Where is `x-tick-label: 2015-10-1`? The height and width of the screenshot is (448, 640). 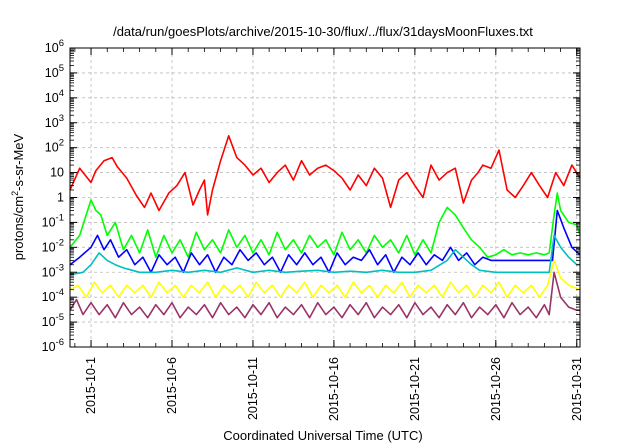
x-tick-label: 2015-10-1 is located at coordinates (91, 385).